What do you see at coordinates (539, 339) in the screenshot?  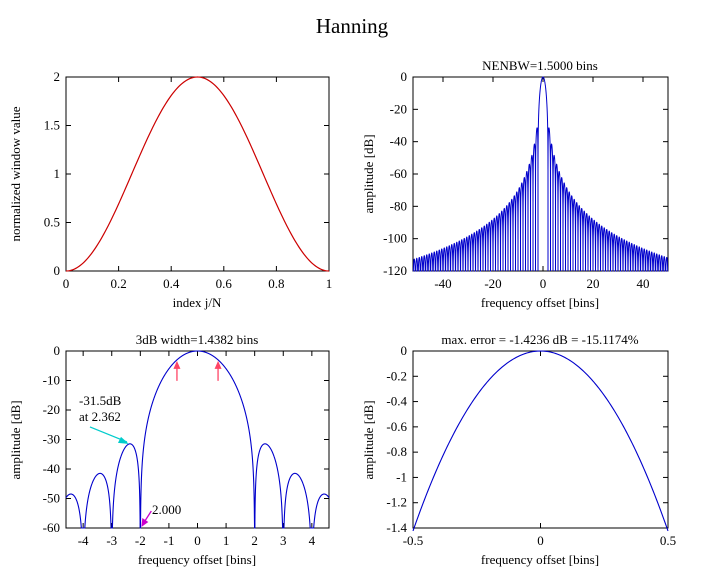 I see `panel-scalloping-title: max. error = -1.4236 dB = -15.1174%` at bounding box center [539, 339].